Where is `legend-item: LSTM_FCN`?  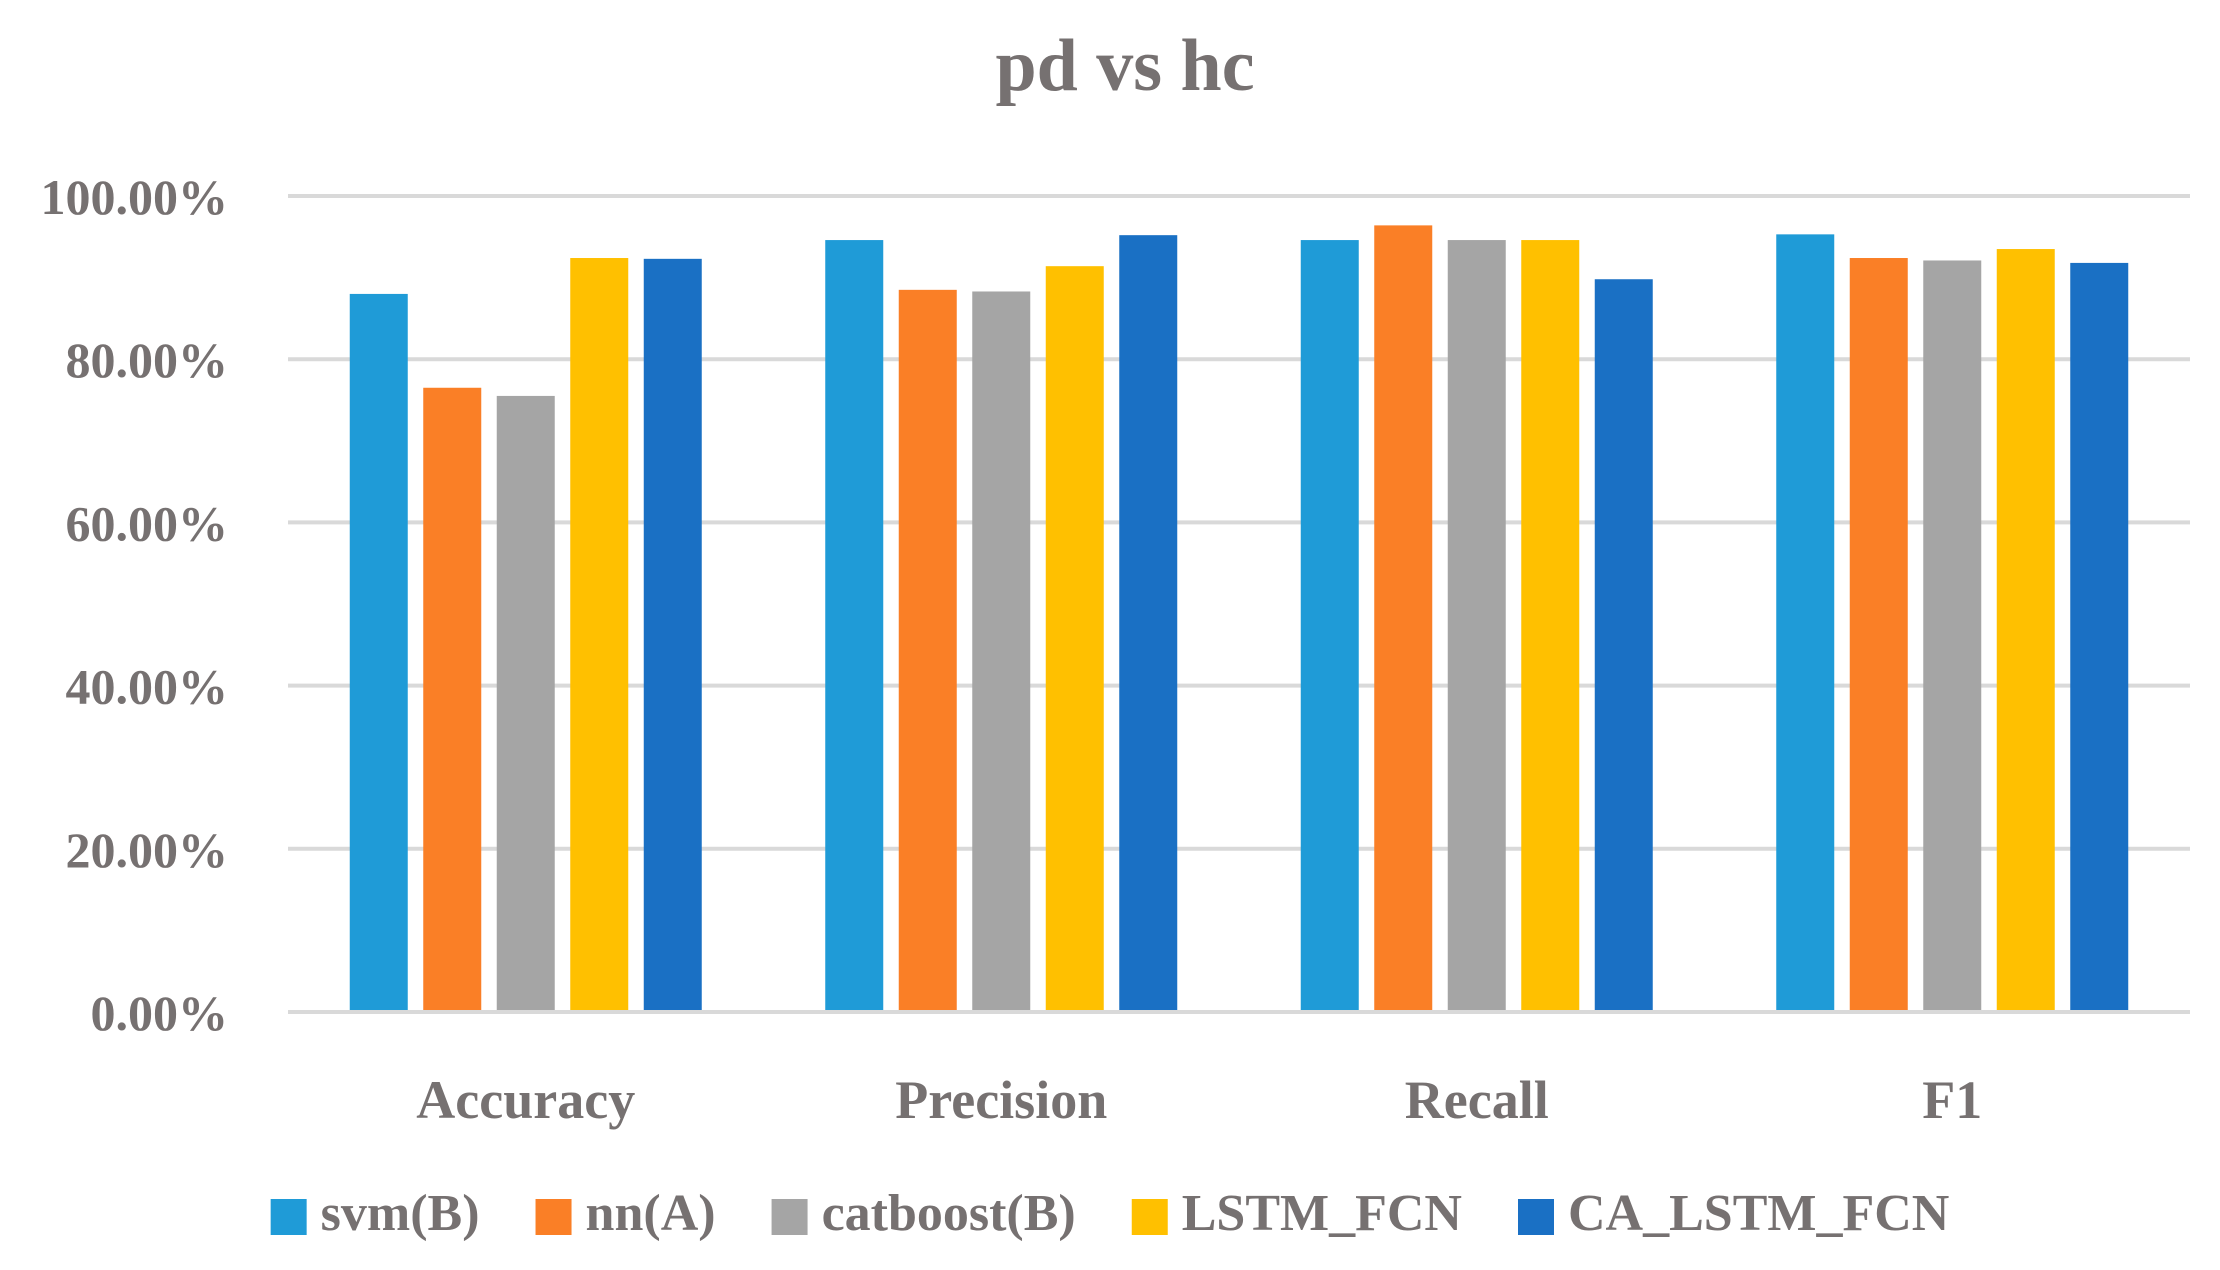 legend-item: LSTM_FCN is located at coordinates (1296, 1213).